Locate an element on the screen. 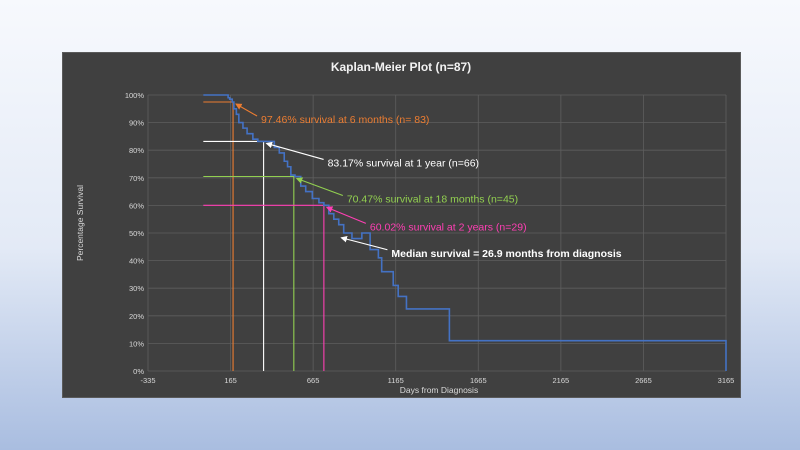 This screenshot has width=800, height=450. y-tick-label: 100% is located at coordinates (135, 95).